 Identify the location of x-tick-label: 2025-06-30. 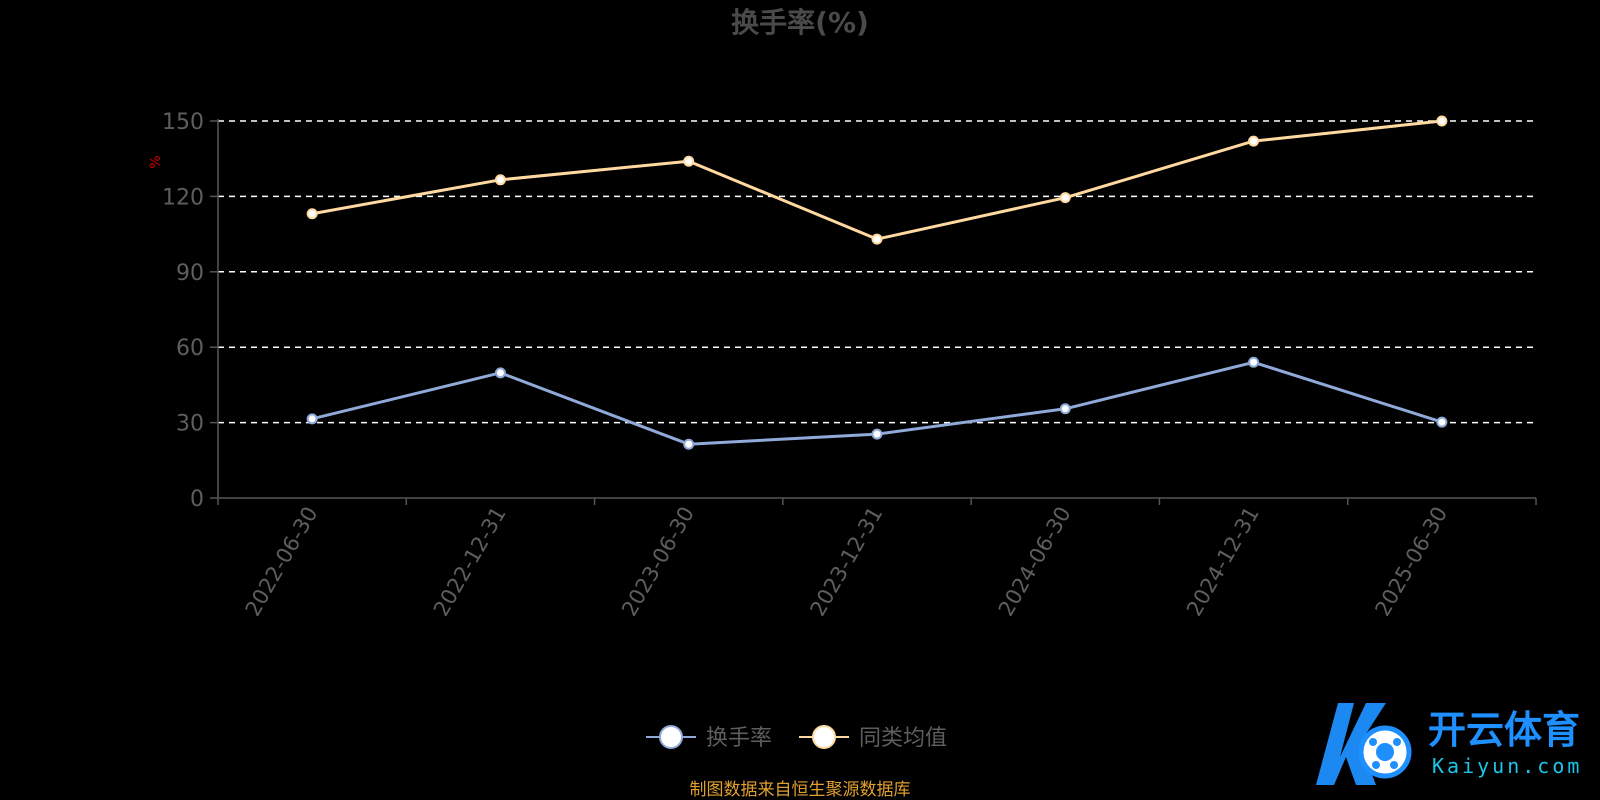
(1411, 562).